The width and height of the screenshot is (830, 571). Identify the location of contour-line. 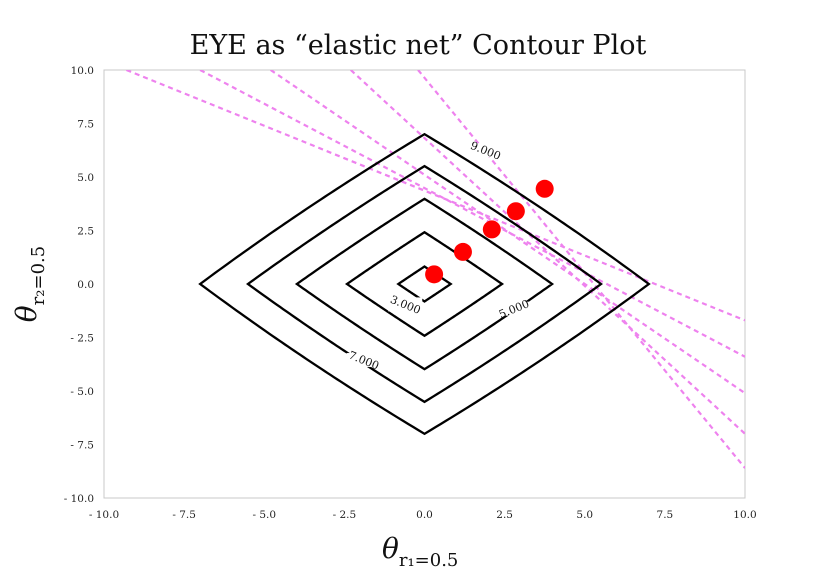
(424, 284).